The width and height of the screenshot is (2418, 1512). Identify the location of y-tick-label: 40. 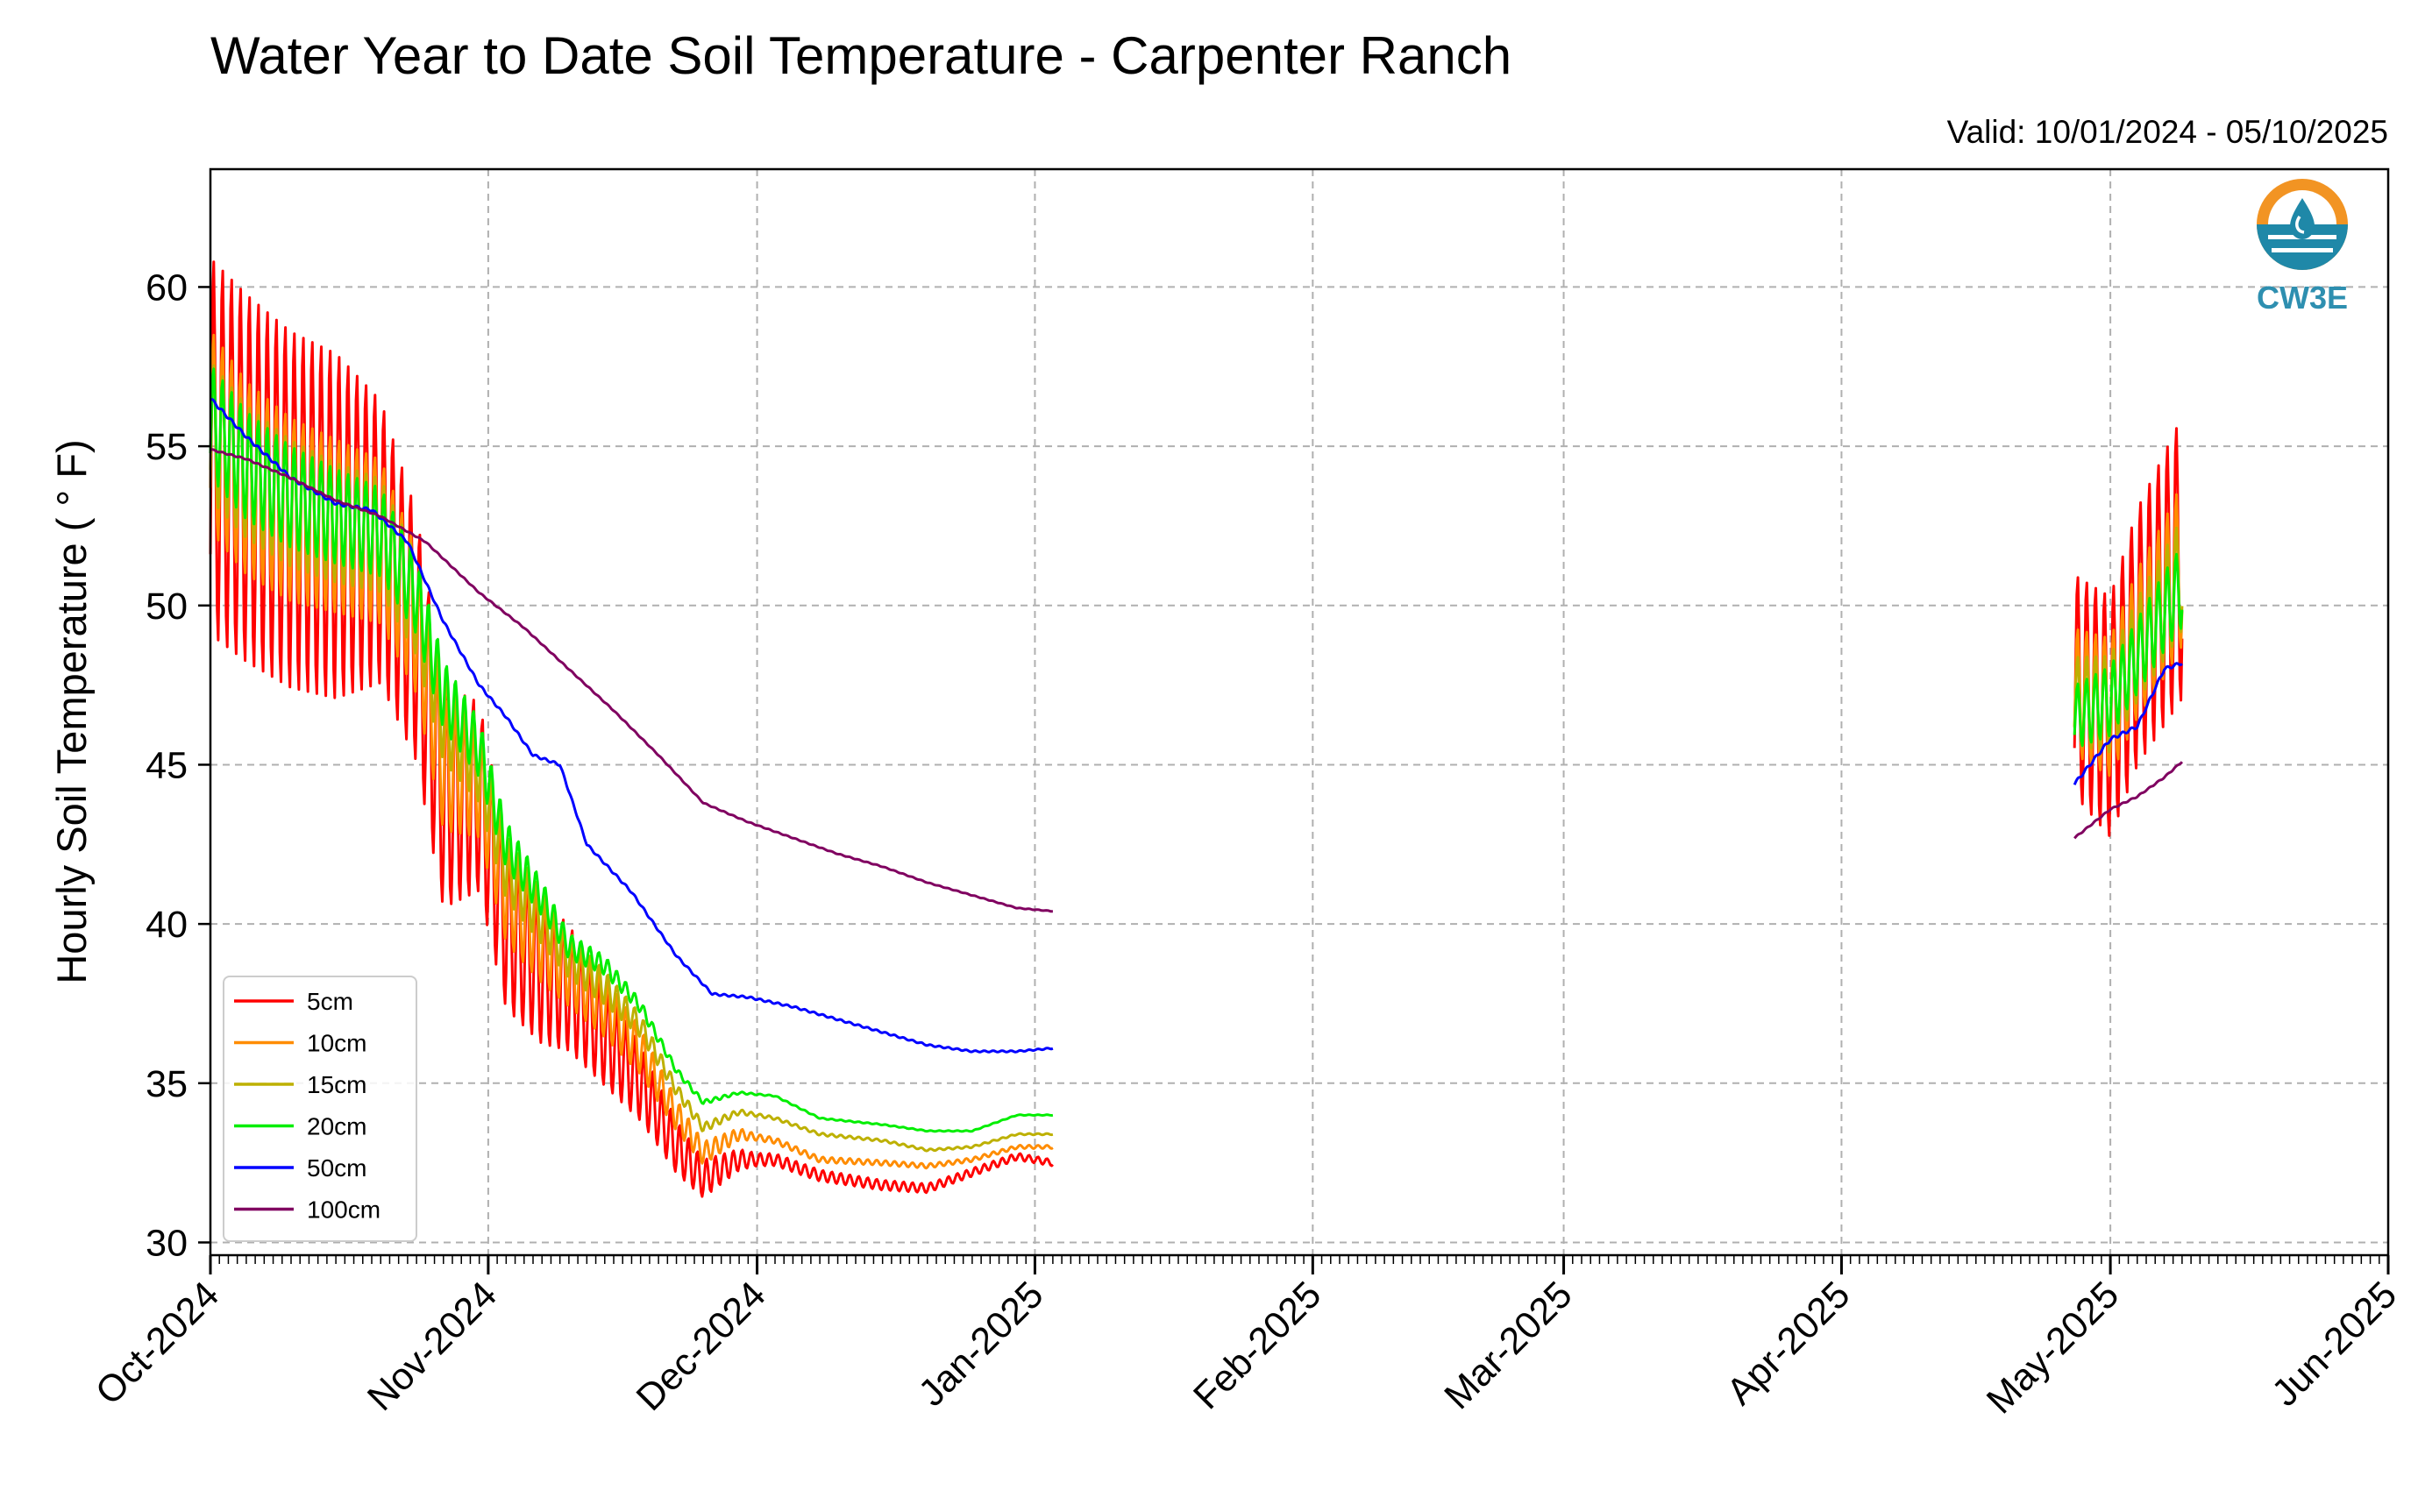
(167, 925).